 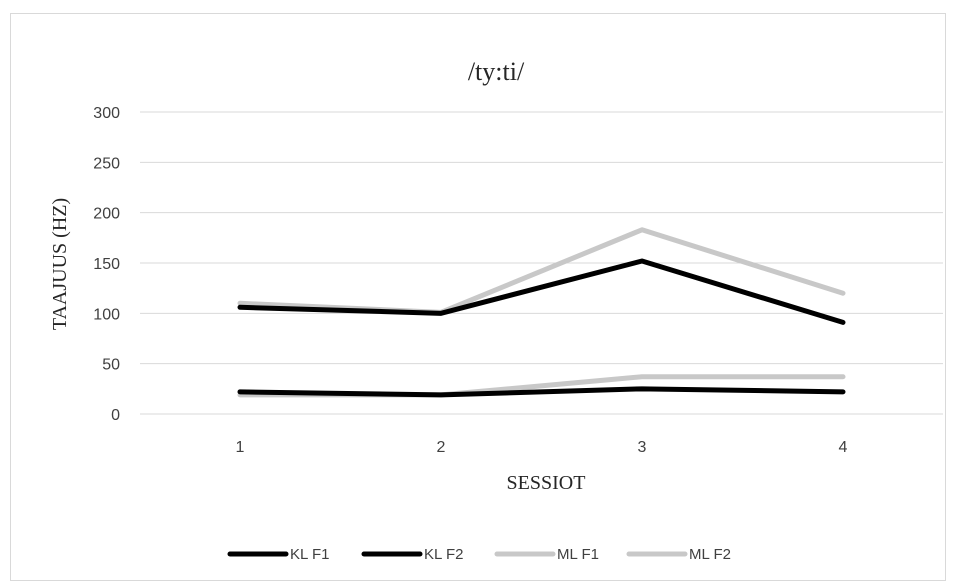 I want to click on x-tick-label: 3, so click(x=642, y=447).